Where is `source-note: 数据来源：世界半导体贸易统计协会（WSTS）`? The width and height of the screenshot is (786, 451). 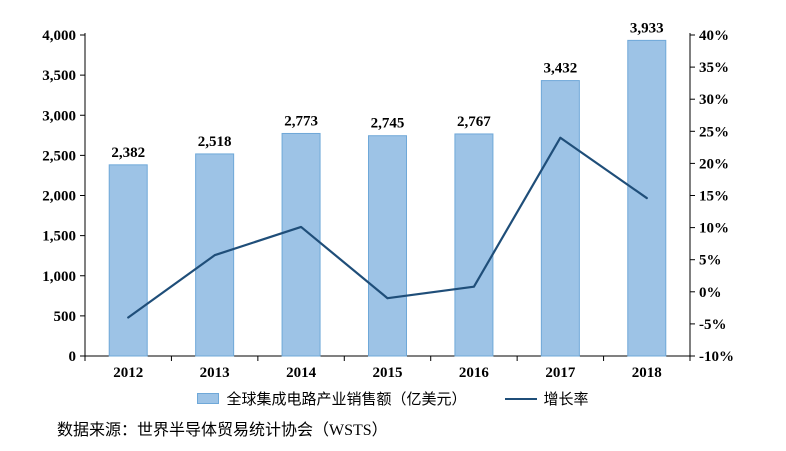 source-note: 数据来源：世界半导体贸易统计协会（WSTS） is located at coordinates (222, 430).